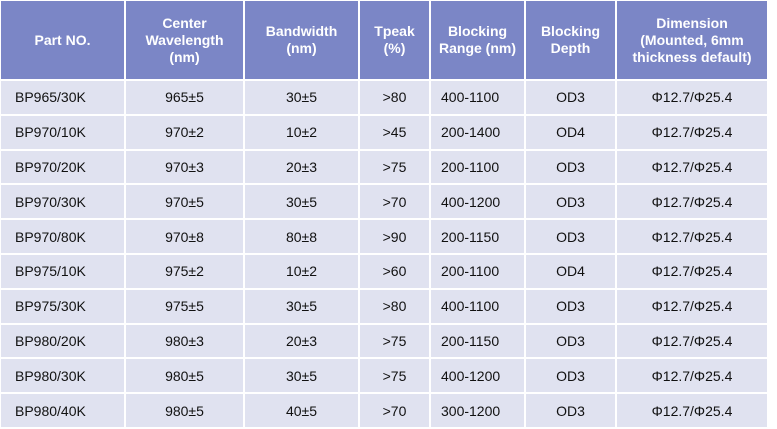 Image resolution: width=777 pixels, height=429 pixels. I want to click on column-header: Center Wavelength (nm), so click(184, 40).